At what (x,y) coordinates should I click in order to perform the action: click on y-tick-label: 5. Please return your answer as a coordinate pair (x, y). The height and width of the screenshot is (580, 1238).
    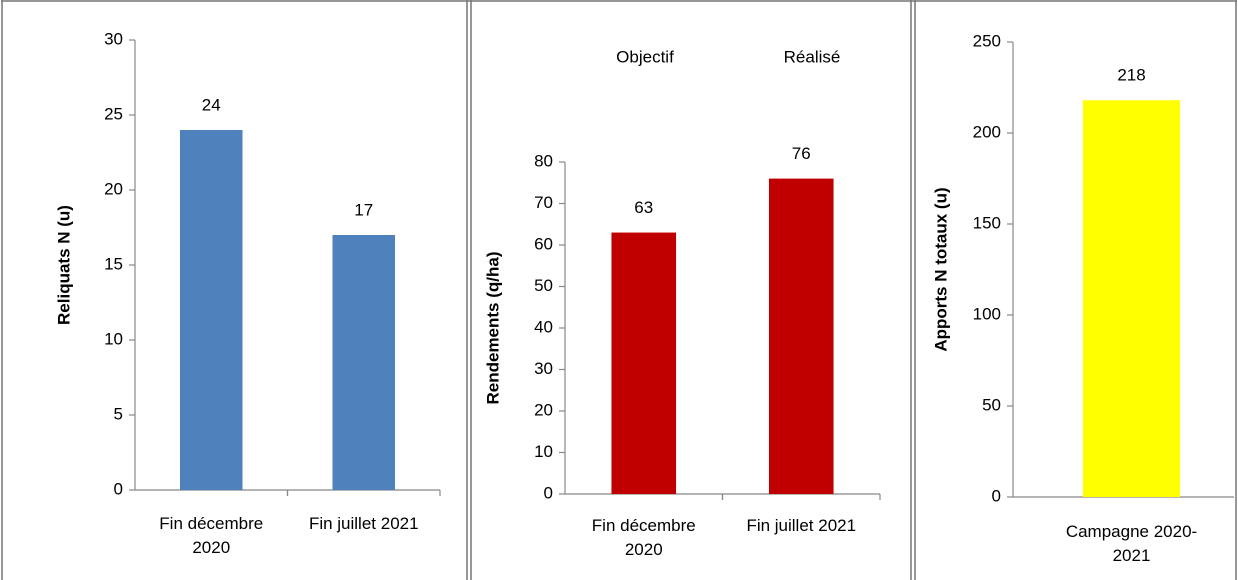
    Looking at the image, I should click on (118, 413).